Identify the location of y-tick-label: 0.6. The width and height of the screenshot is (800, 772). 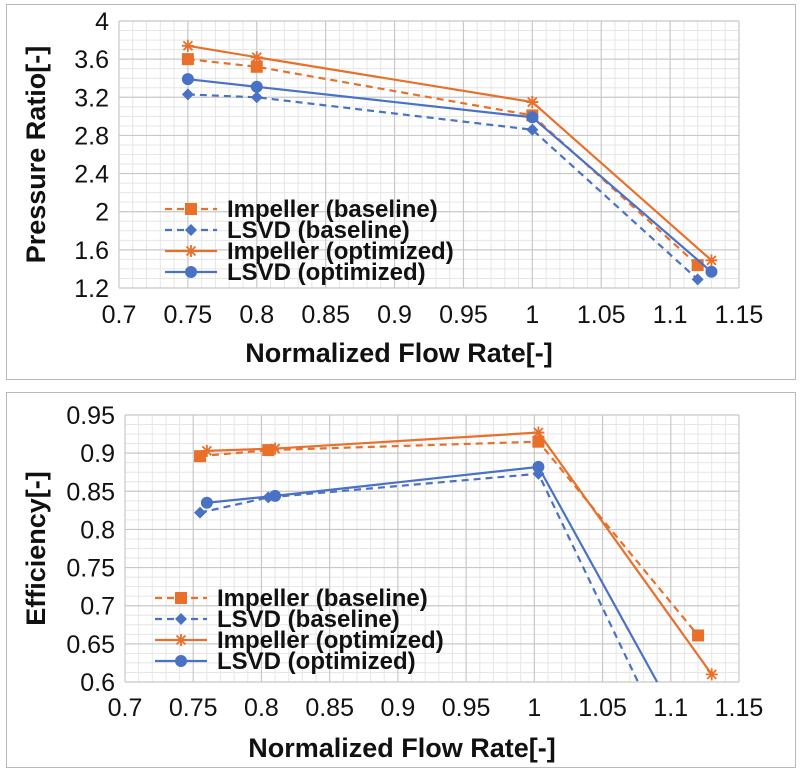
(97, 683).